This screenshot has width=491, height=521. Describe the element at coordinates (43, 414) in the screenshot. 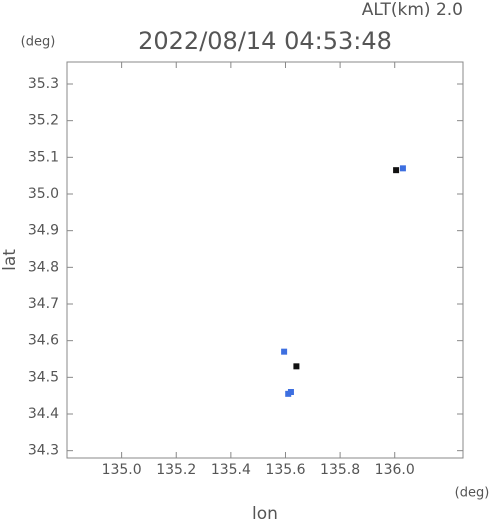

I see `y-tick-label: 34.4` at that location.